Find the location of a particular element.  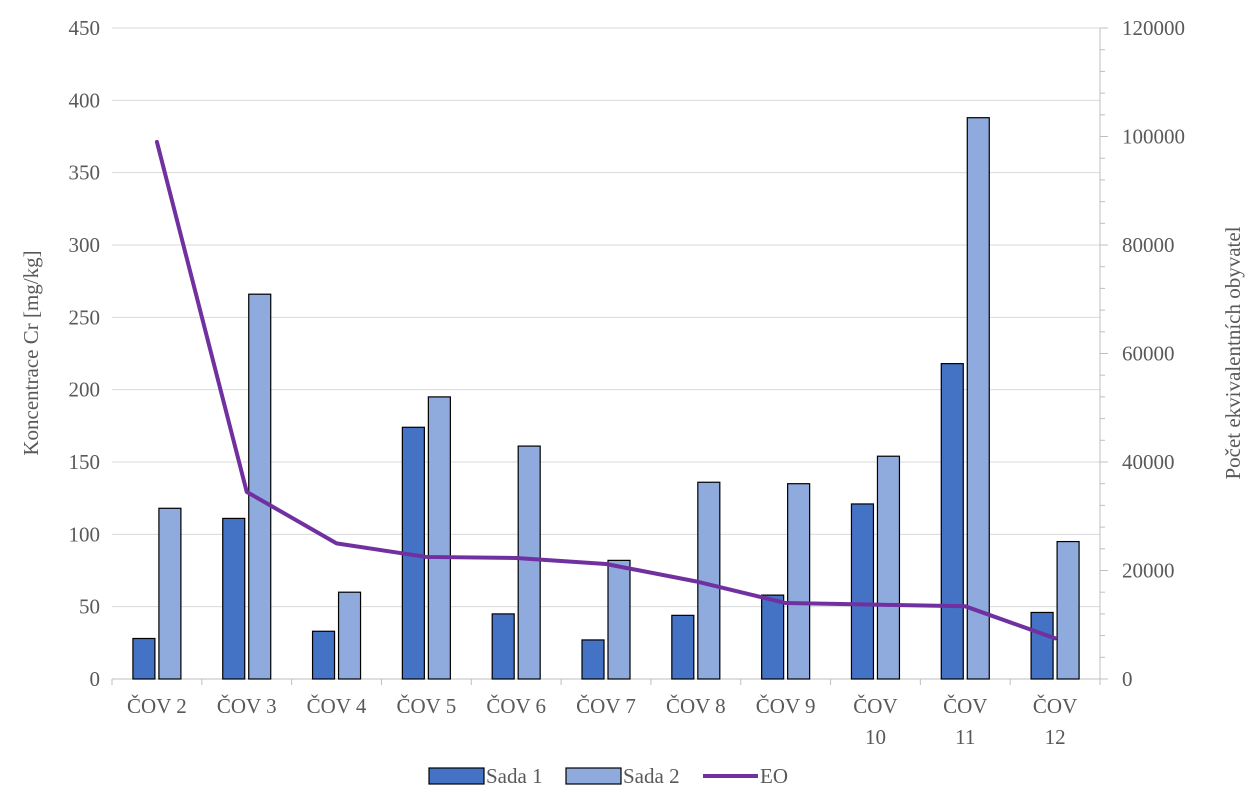

left-tick-label: 450 is located at coordinates (85, 28).